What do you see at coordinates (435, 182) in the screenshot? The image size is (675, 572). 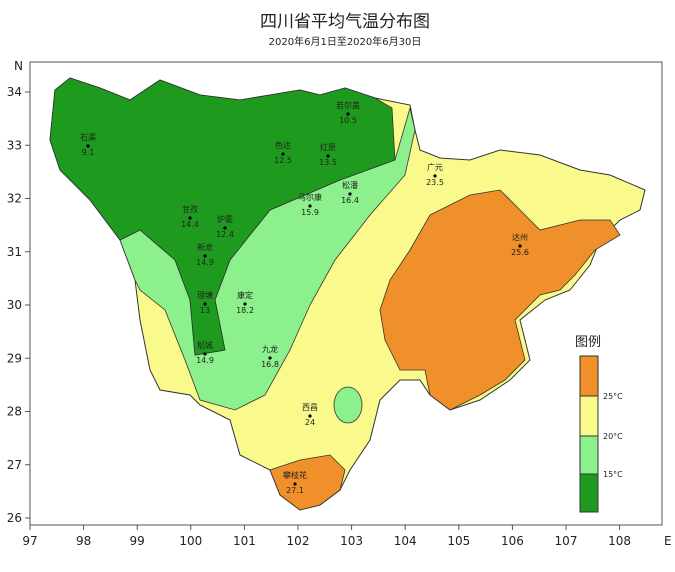 I see `station-value: 23.5` at bounding box center [435, 182].